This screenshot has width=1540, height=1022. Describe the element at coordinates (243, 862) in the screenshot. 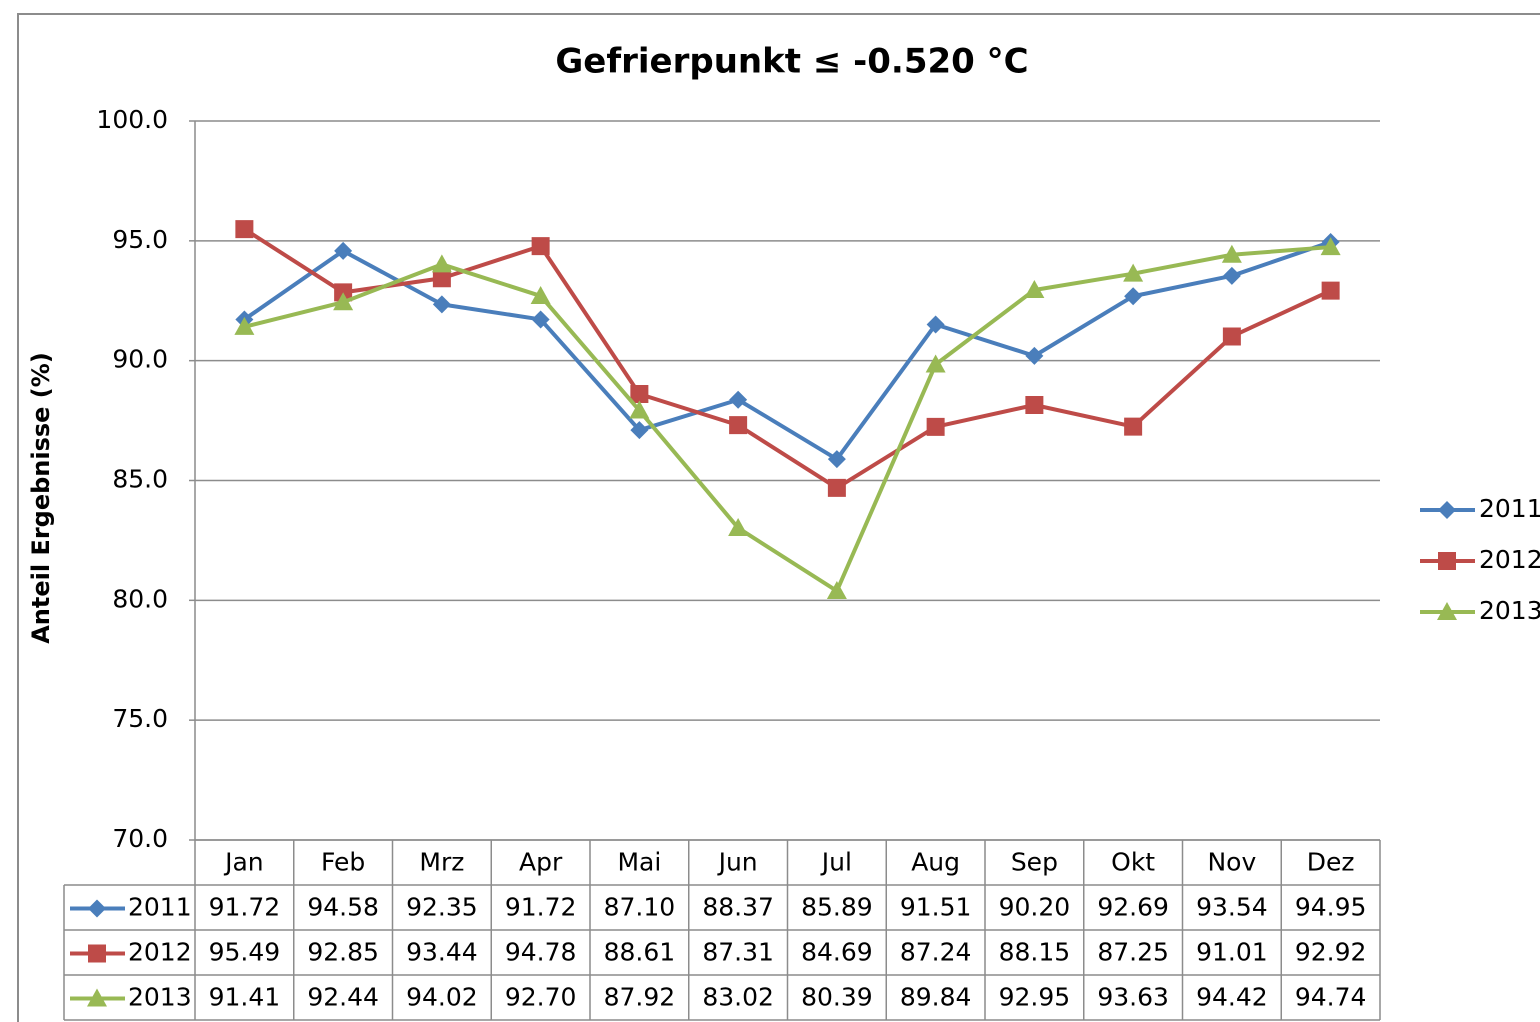

I see `x-tick-label: Jan` at that location.